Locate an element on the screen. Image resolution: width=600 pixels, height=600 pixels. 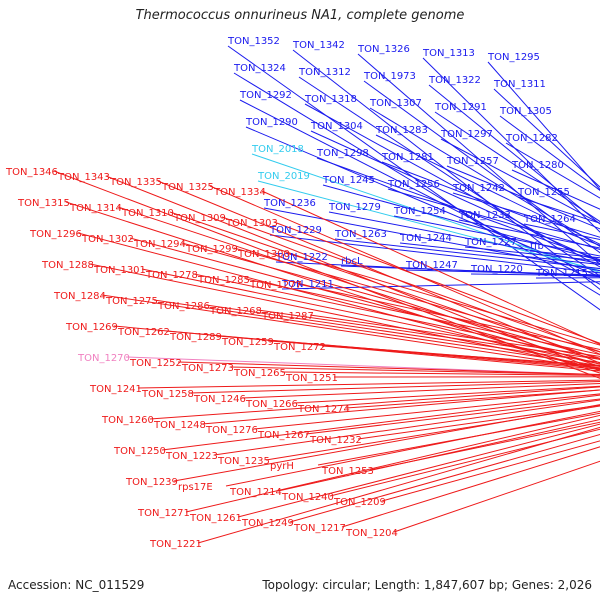
reverse-gene-label: TON_1300 is located at coordinates (263, 254).